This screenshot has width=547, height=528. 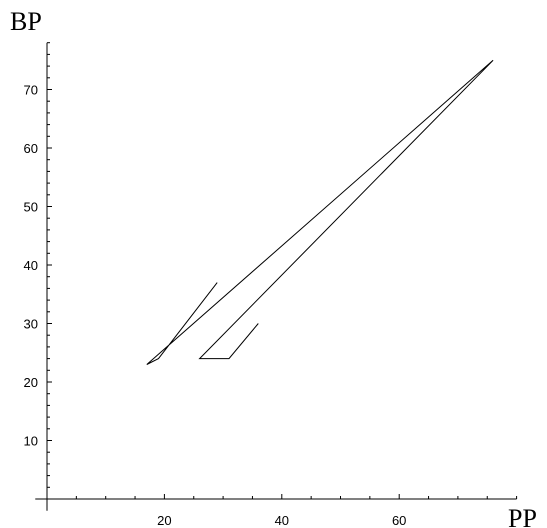 I want to click on y-tick-label: 60, so click(x=31, y=148).